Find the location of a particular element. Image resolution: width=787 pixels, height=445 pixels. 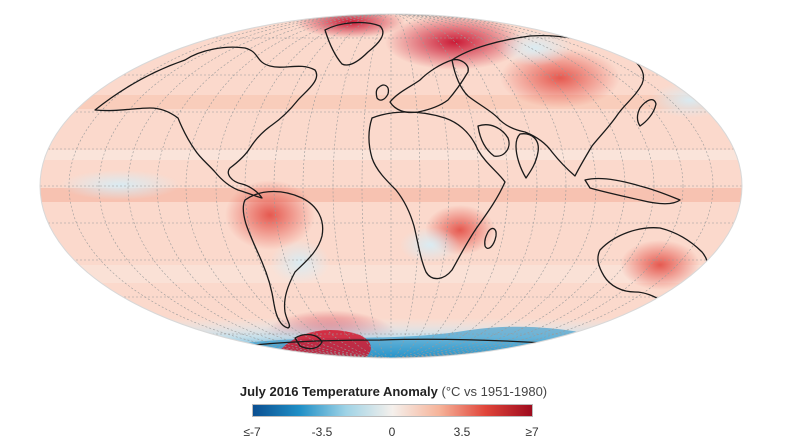

new-zealand-outline is located at coordinates (736, 291).